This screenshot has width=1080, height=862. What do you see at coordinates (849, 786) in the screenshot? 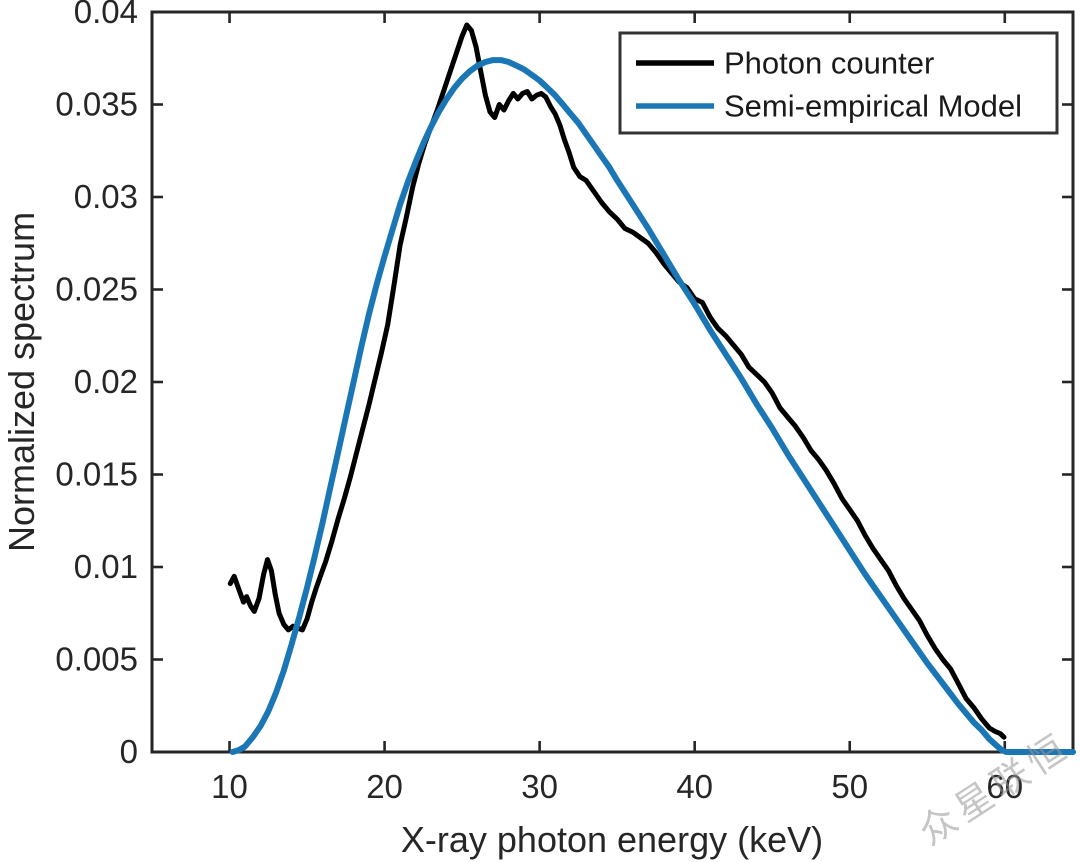
I see `x-tick-label: 50` at bounding box center [849, 786].